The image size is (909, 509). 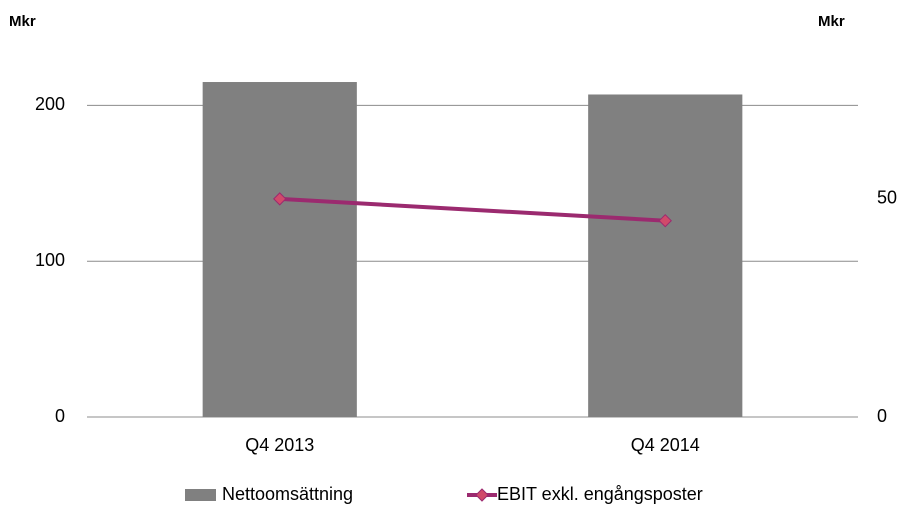 I want to click on y-tick-label: 100, so click(x=50, y=260).